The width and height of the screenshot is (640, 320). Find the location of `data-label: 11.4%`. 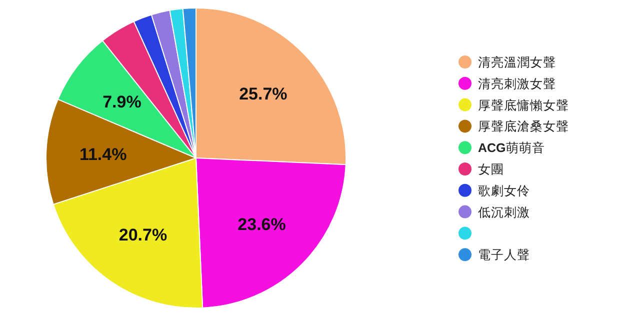

data-label: 11.4% is located at coordinates (103, 154).